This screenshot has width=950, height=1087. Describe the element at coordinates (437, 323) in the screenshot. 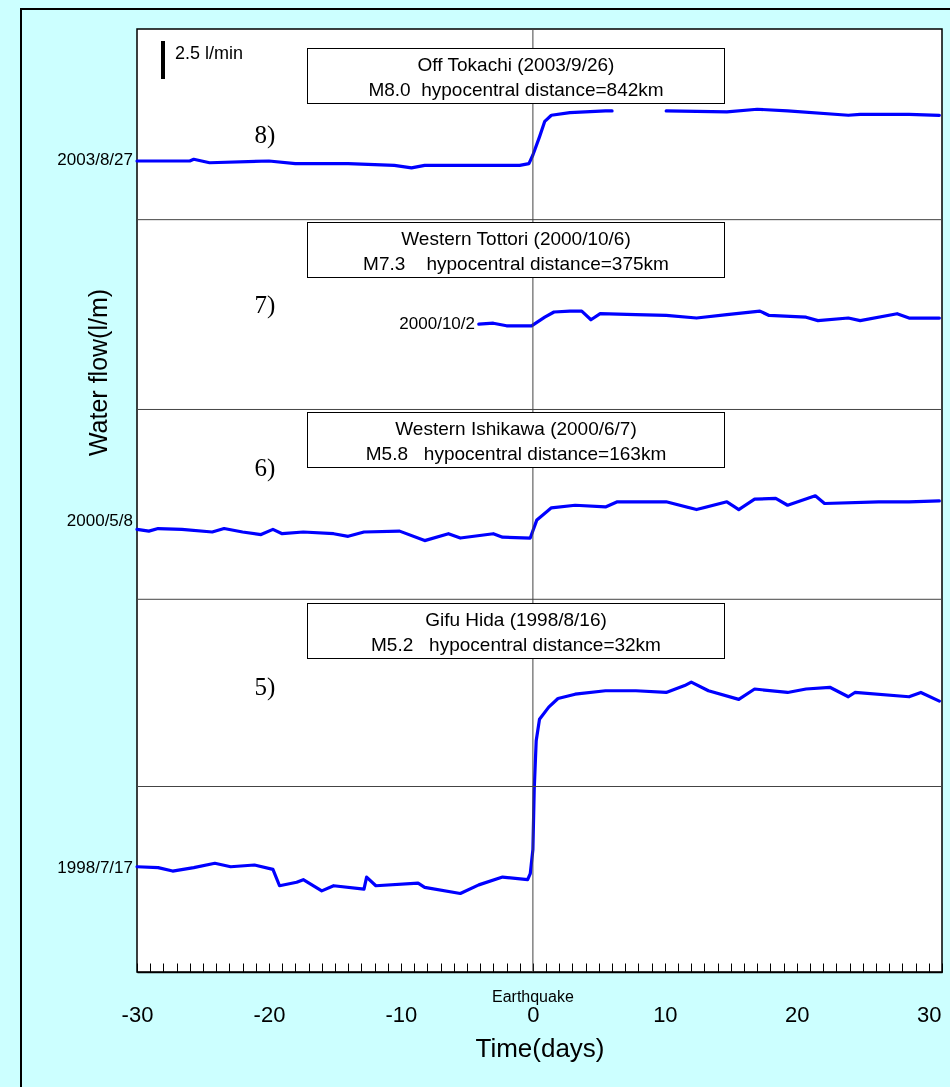

I see `annotation: 2000/10/2` at that location.